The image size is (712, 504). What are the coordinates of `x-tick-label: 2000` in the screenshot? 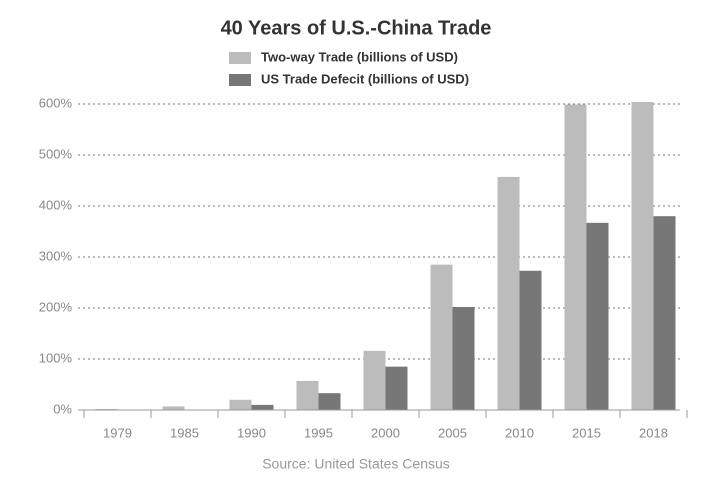 It's located at (385, 432).